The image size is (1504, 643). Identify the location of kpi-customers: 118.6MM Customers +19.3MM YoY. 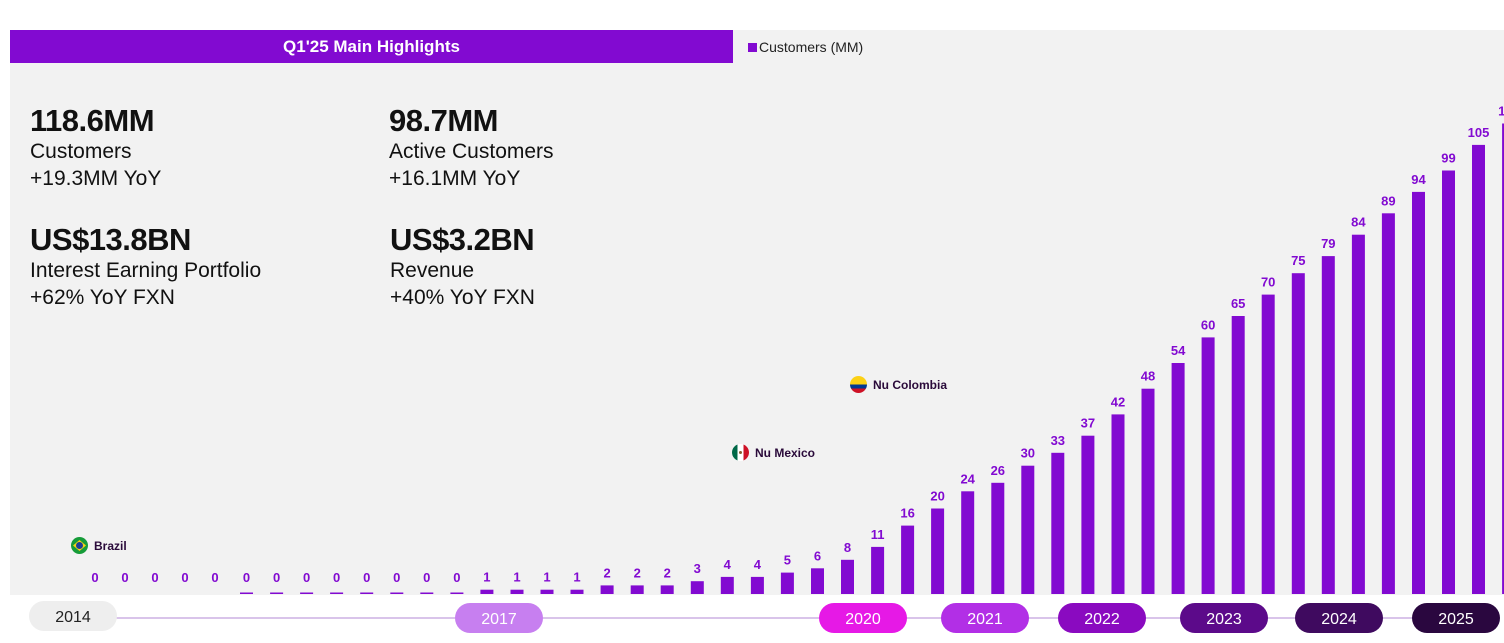
(95, 148).